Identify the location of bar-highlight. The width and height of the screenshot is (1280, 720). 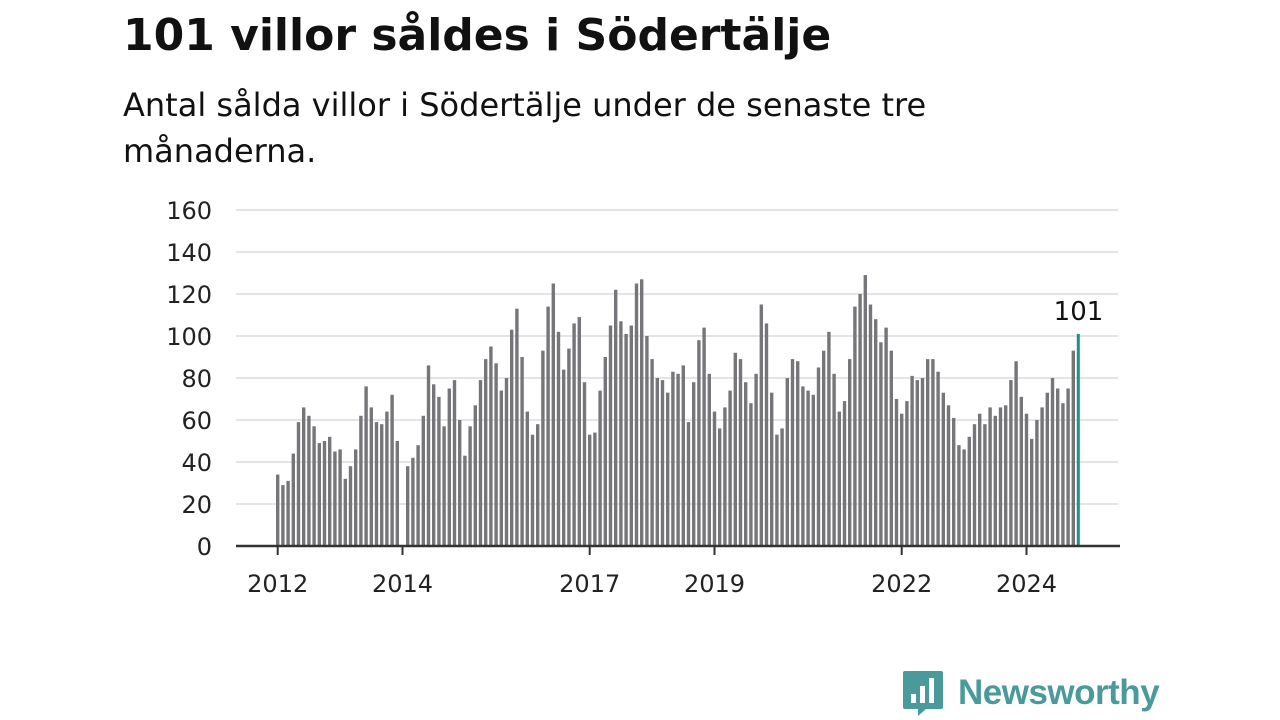
(1078, 439).